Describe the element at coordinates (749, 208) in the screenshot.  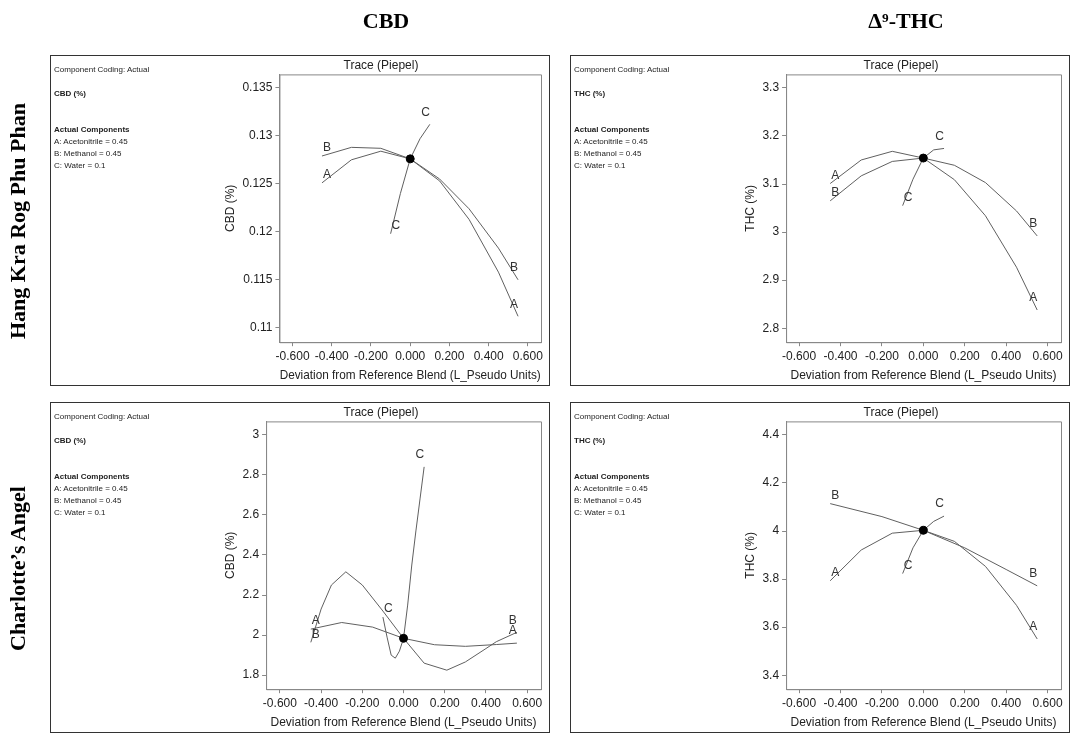
I see `y-axis-title: THC (%)` at that location.